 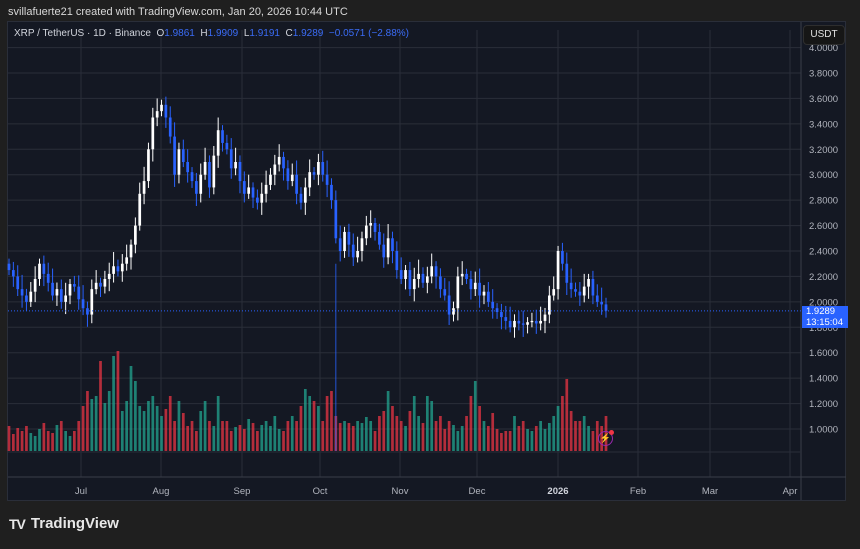 I want to click on currency-unit-button: USDT, so click(x=824, y=35).